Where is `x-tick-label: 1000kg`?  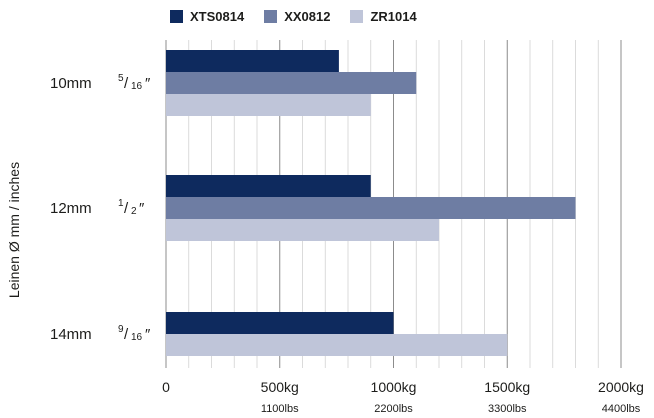
x-tick-label: 1000kg is located at coordinates (394, 387).